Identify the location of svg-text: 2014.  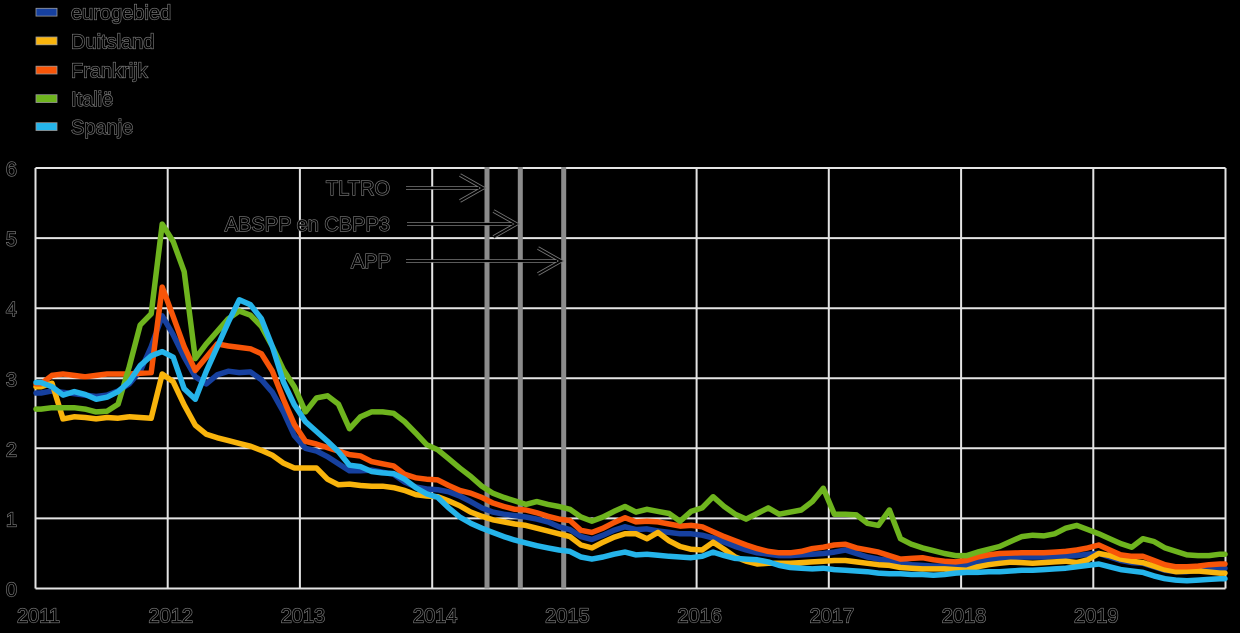
(435, 617).